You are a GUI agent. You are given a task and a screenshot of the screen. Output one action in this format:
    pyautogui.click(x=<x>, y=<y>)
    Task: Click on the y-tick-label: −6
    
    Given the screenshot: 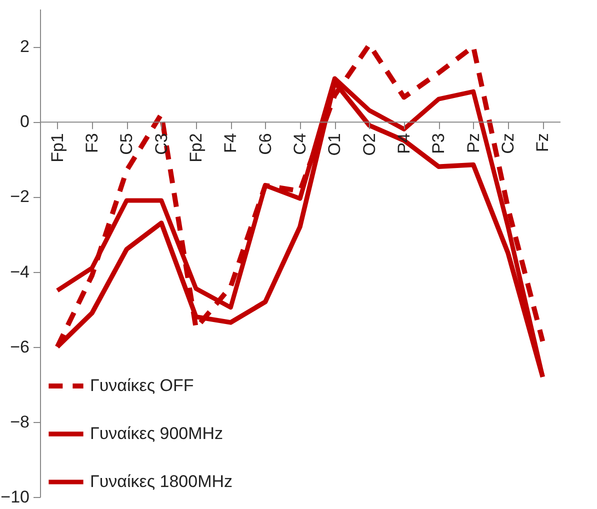 What is the action you would take?
    pyautogui.click(x=20, y=346)
    